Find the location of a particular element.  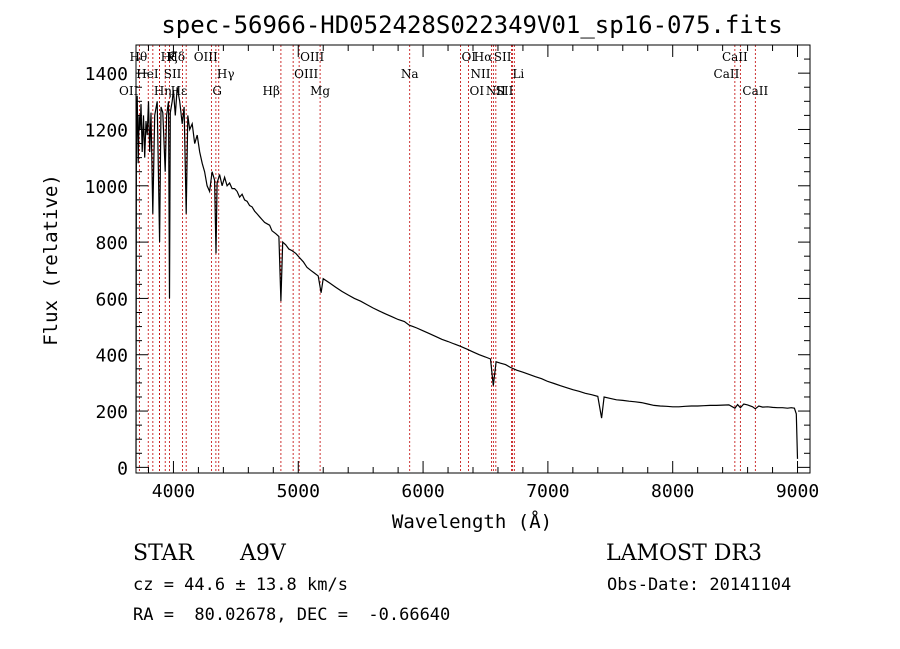

line-marker-label: OII is located at coordinates (129, 91).